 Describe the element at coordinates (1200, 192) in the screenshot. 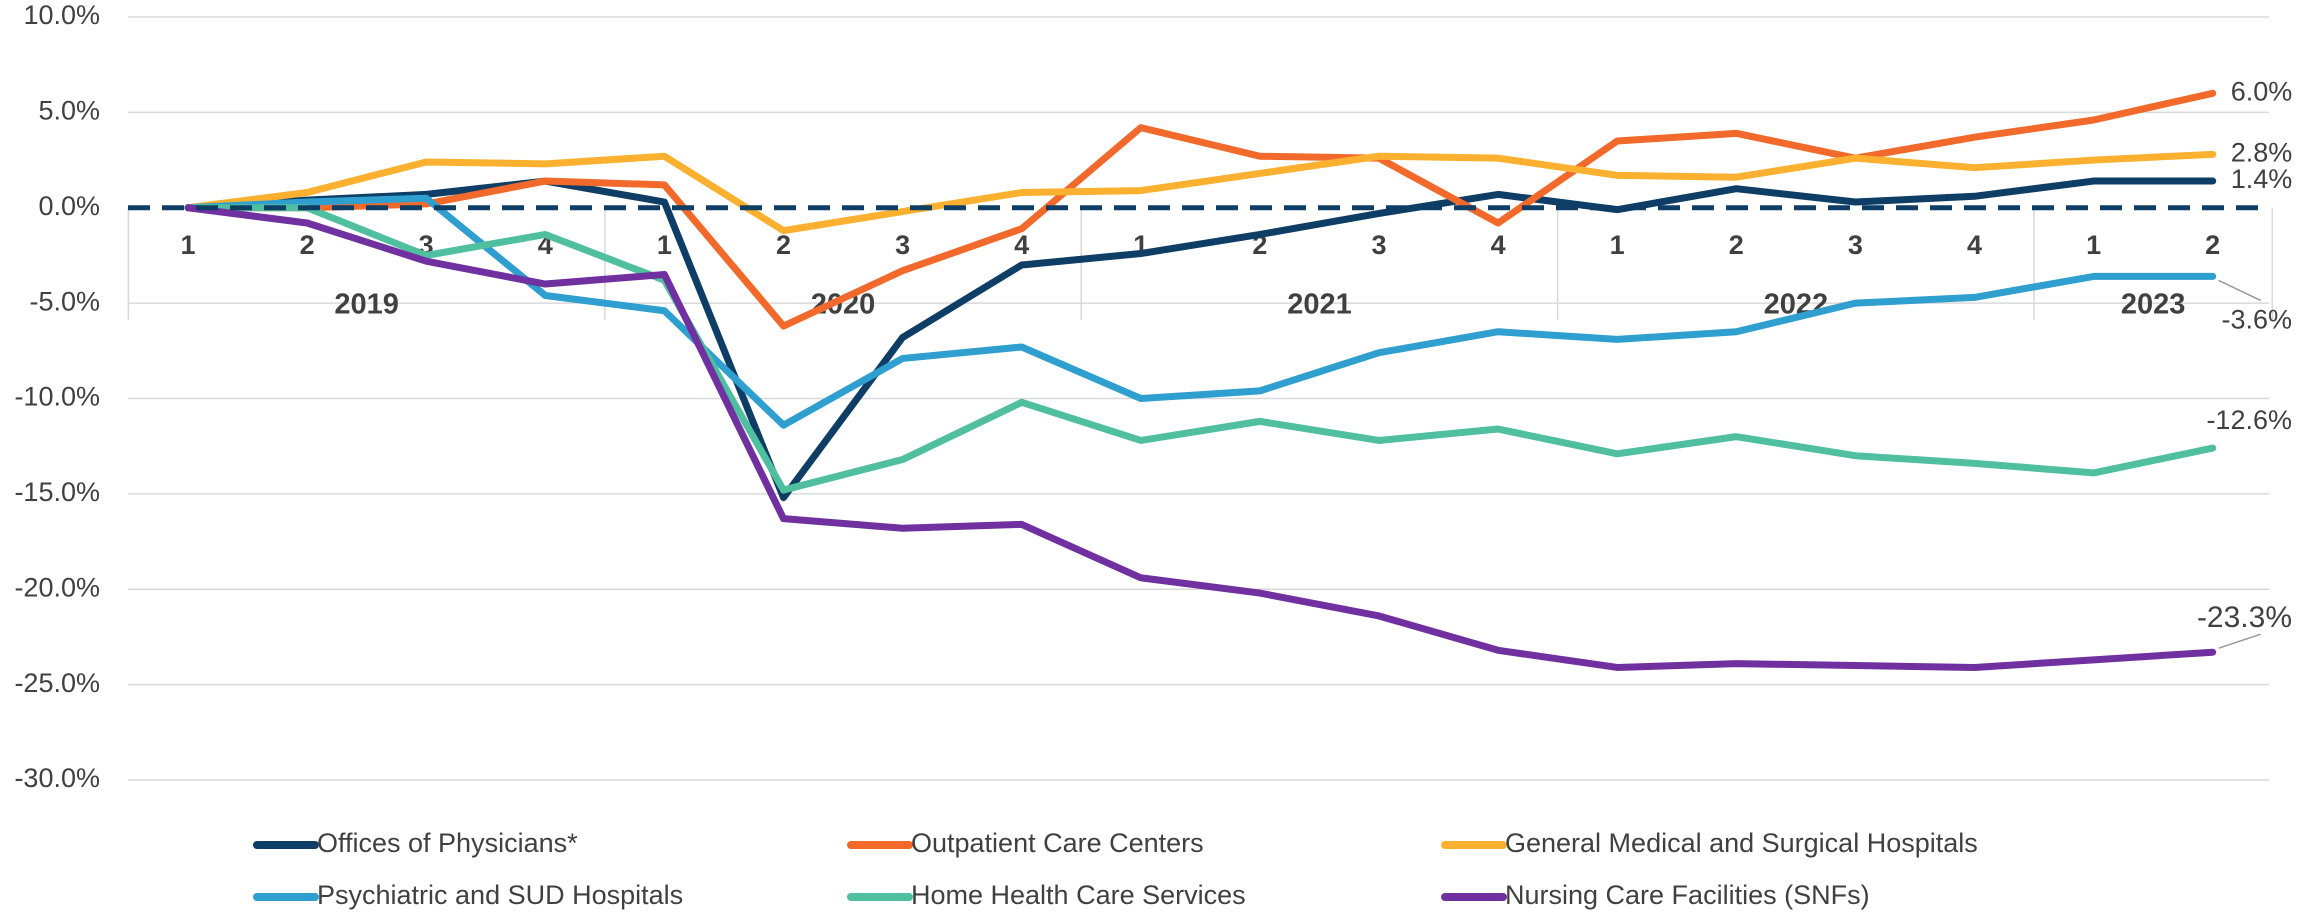

I see `series-line` at that location.